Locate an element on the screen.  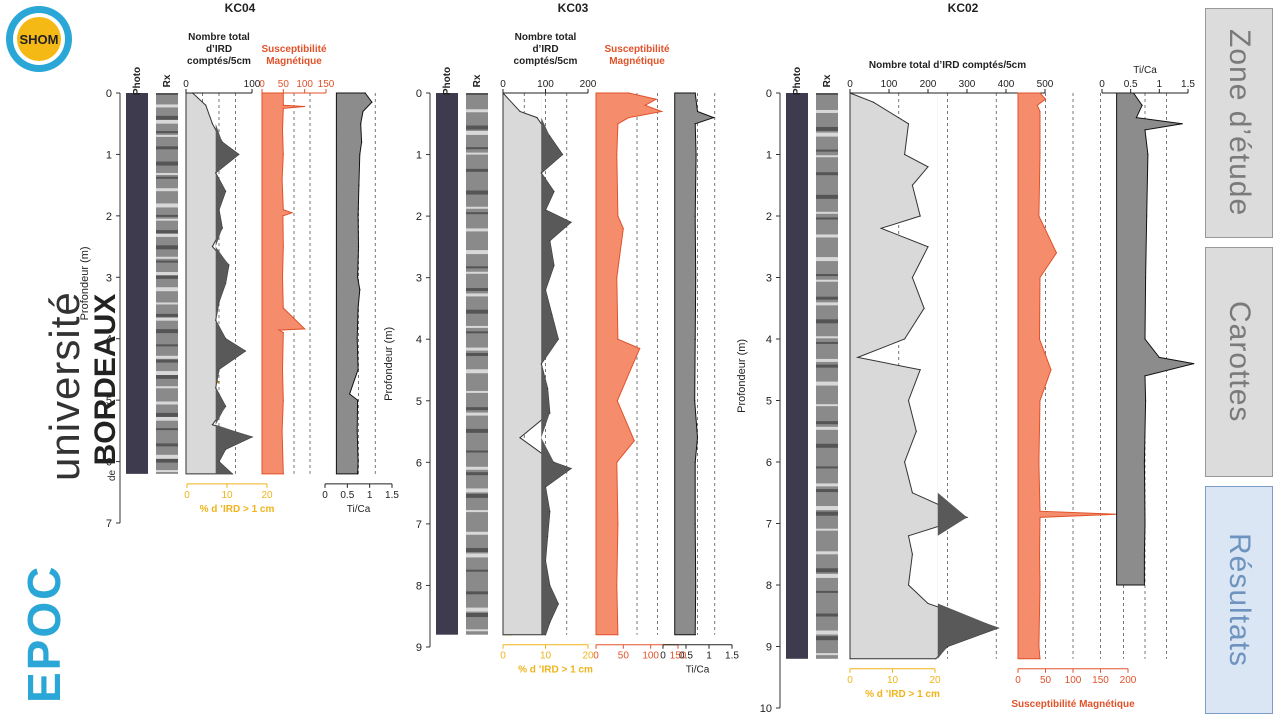
susceptibility-axis-label: Susceptibilité is located at coordinates (636, 49).